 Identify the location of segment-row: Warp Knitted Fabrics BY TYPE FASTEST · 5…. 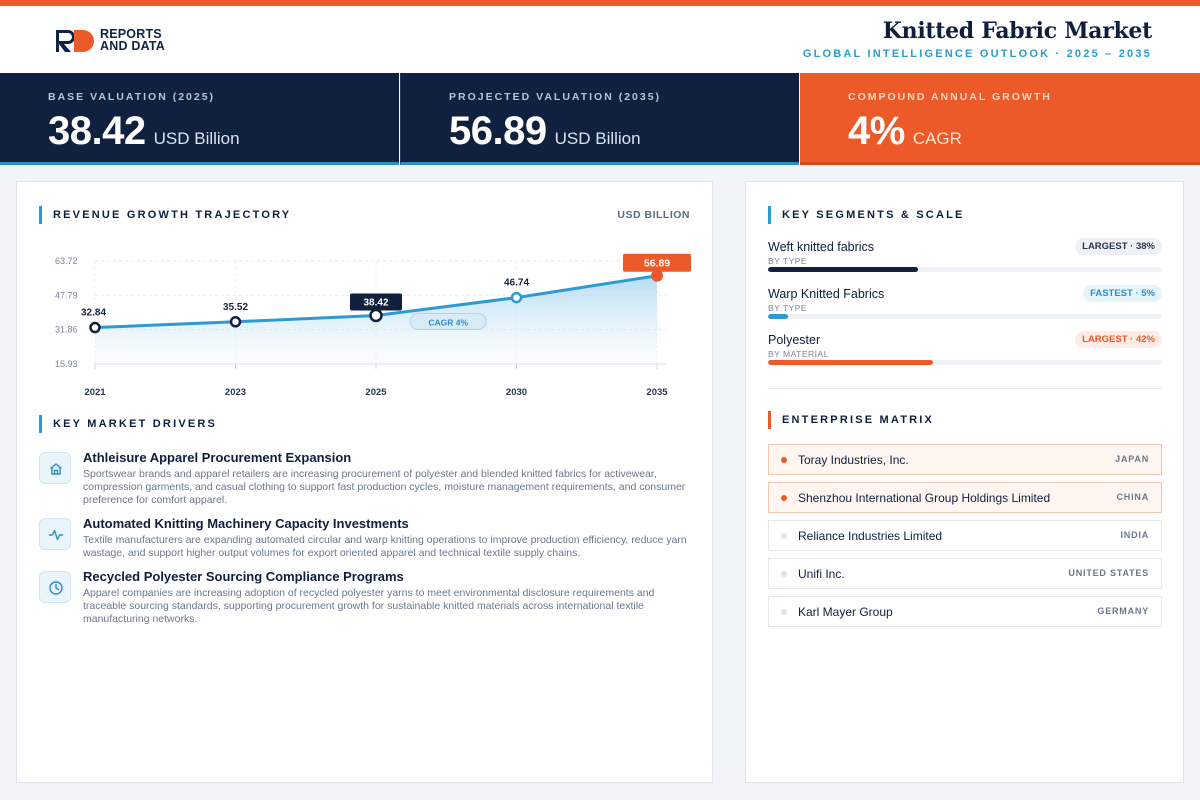
(965, 306).